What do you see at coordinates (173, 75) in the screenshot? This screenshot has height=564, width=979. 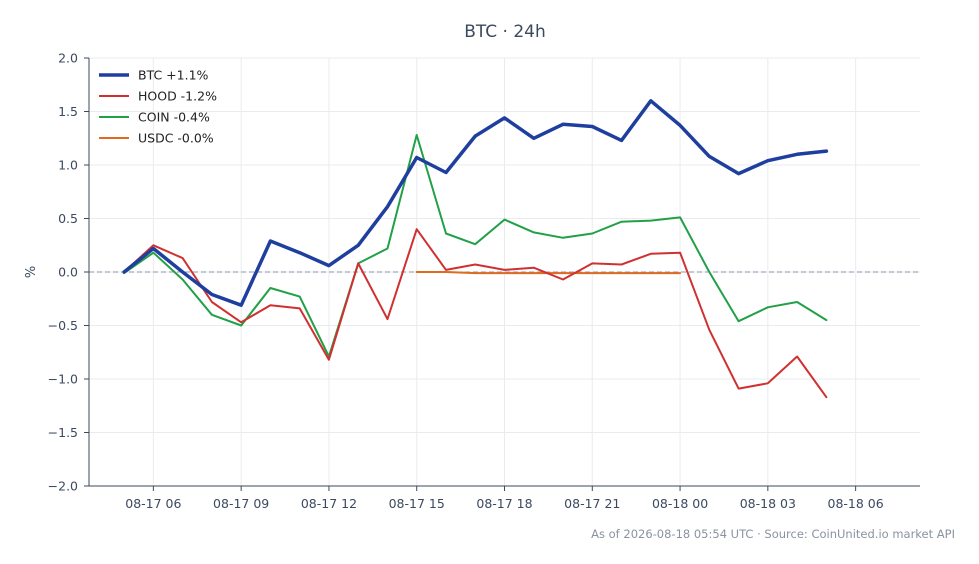 I see `legend-label: BTC +1.1%` at bounding box center [173, 75].